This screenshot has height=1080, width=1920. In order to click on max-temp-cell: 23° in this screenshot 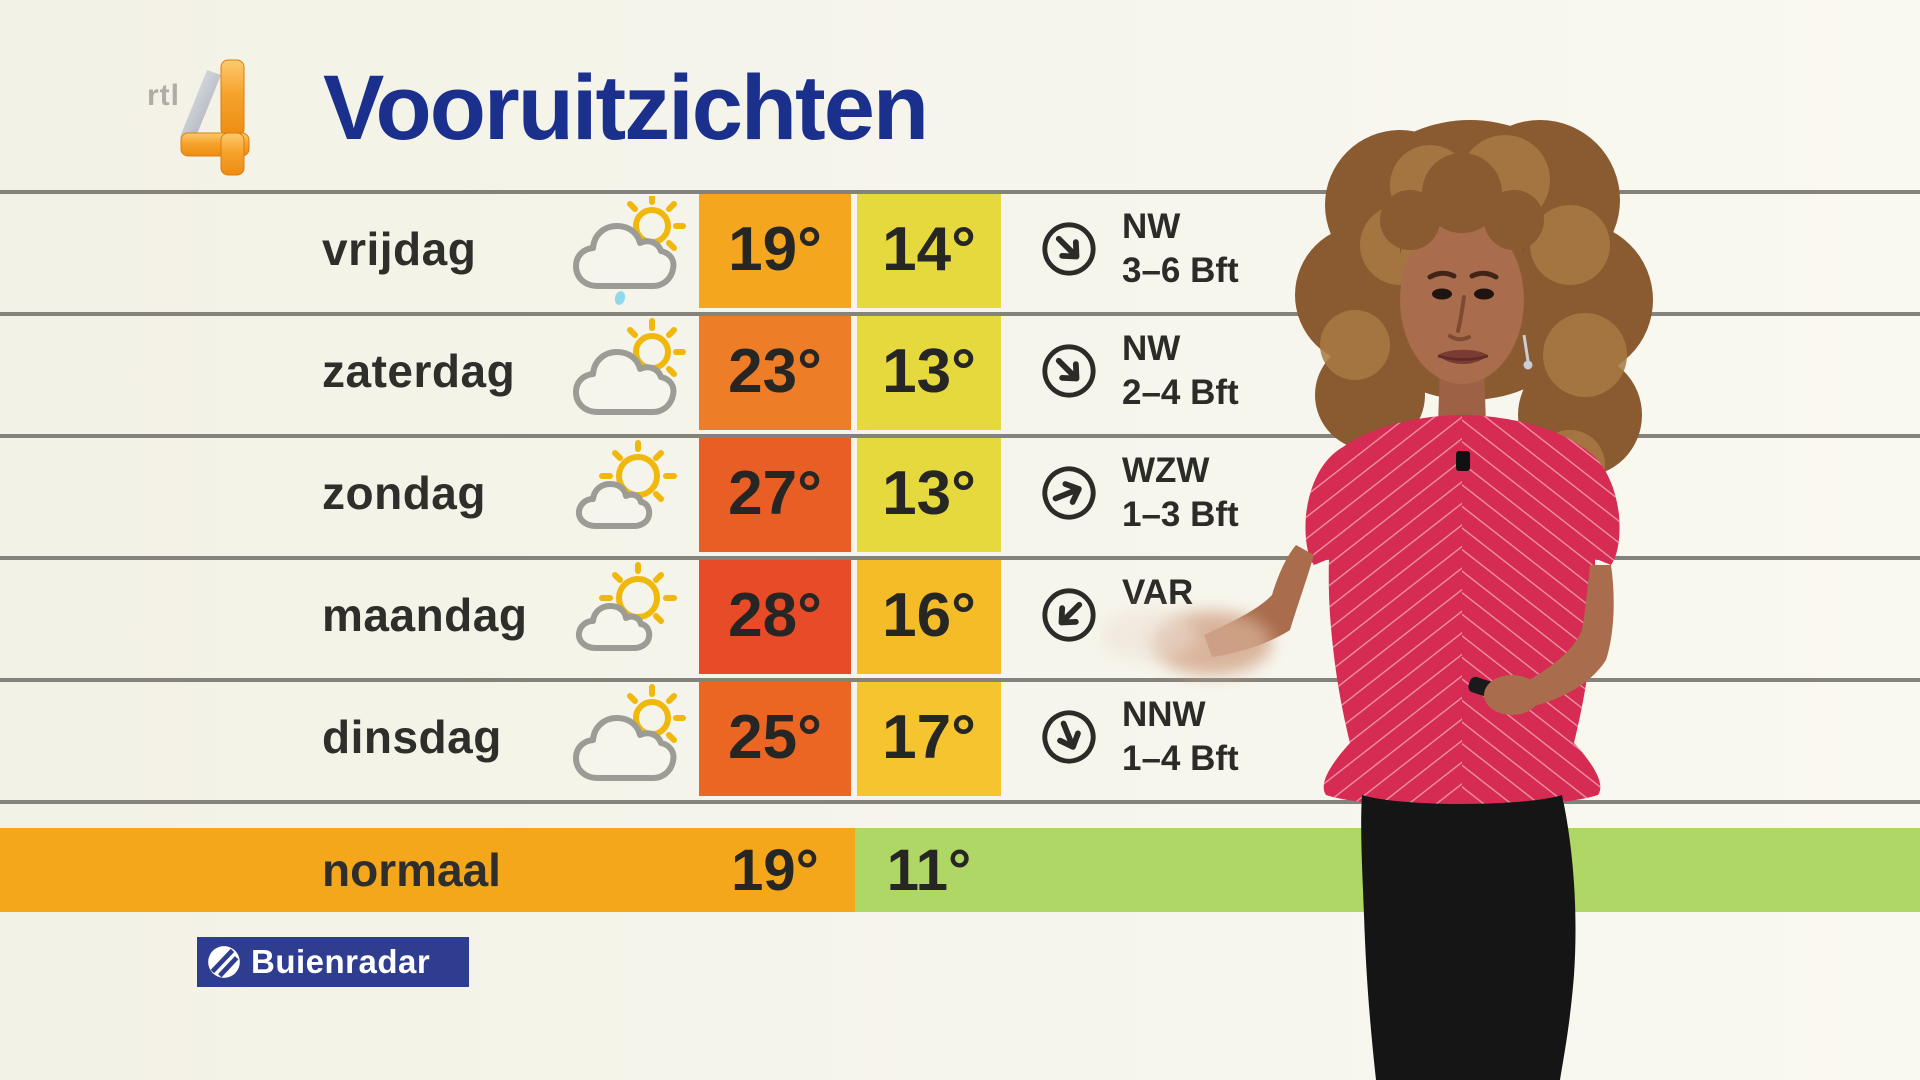, I will do `click(775, 371)`.